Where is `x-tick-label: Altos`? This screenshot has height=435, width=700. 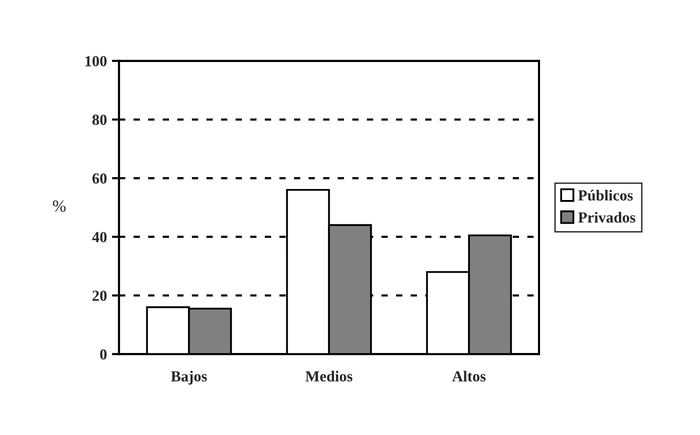 x-tick-label: Altos is located at coordinates (469, 376).